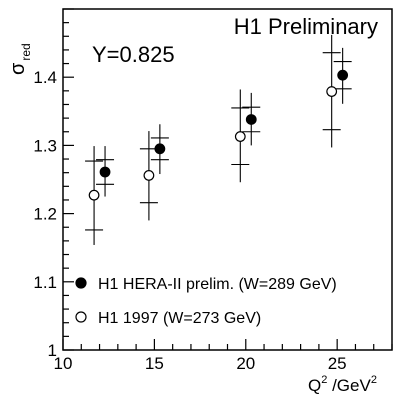 The image size is (404, 409). Describe the element at coordinates (245, 363) in the screenshot. I see `x-tick-label: 20` at that location.